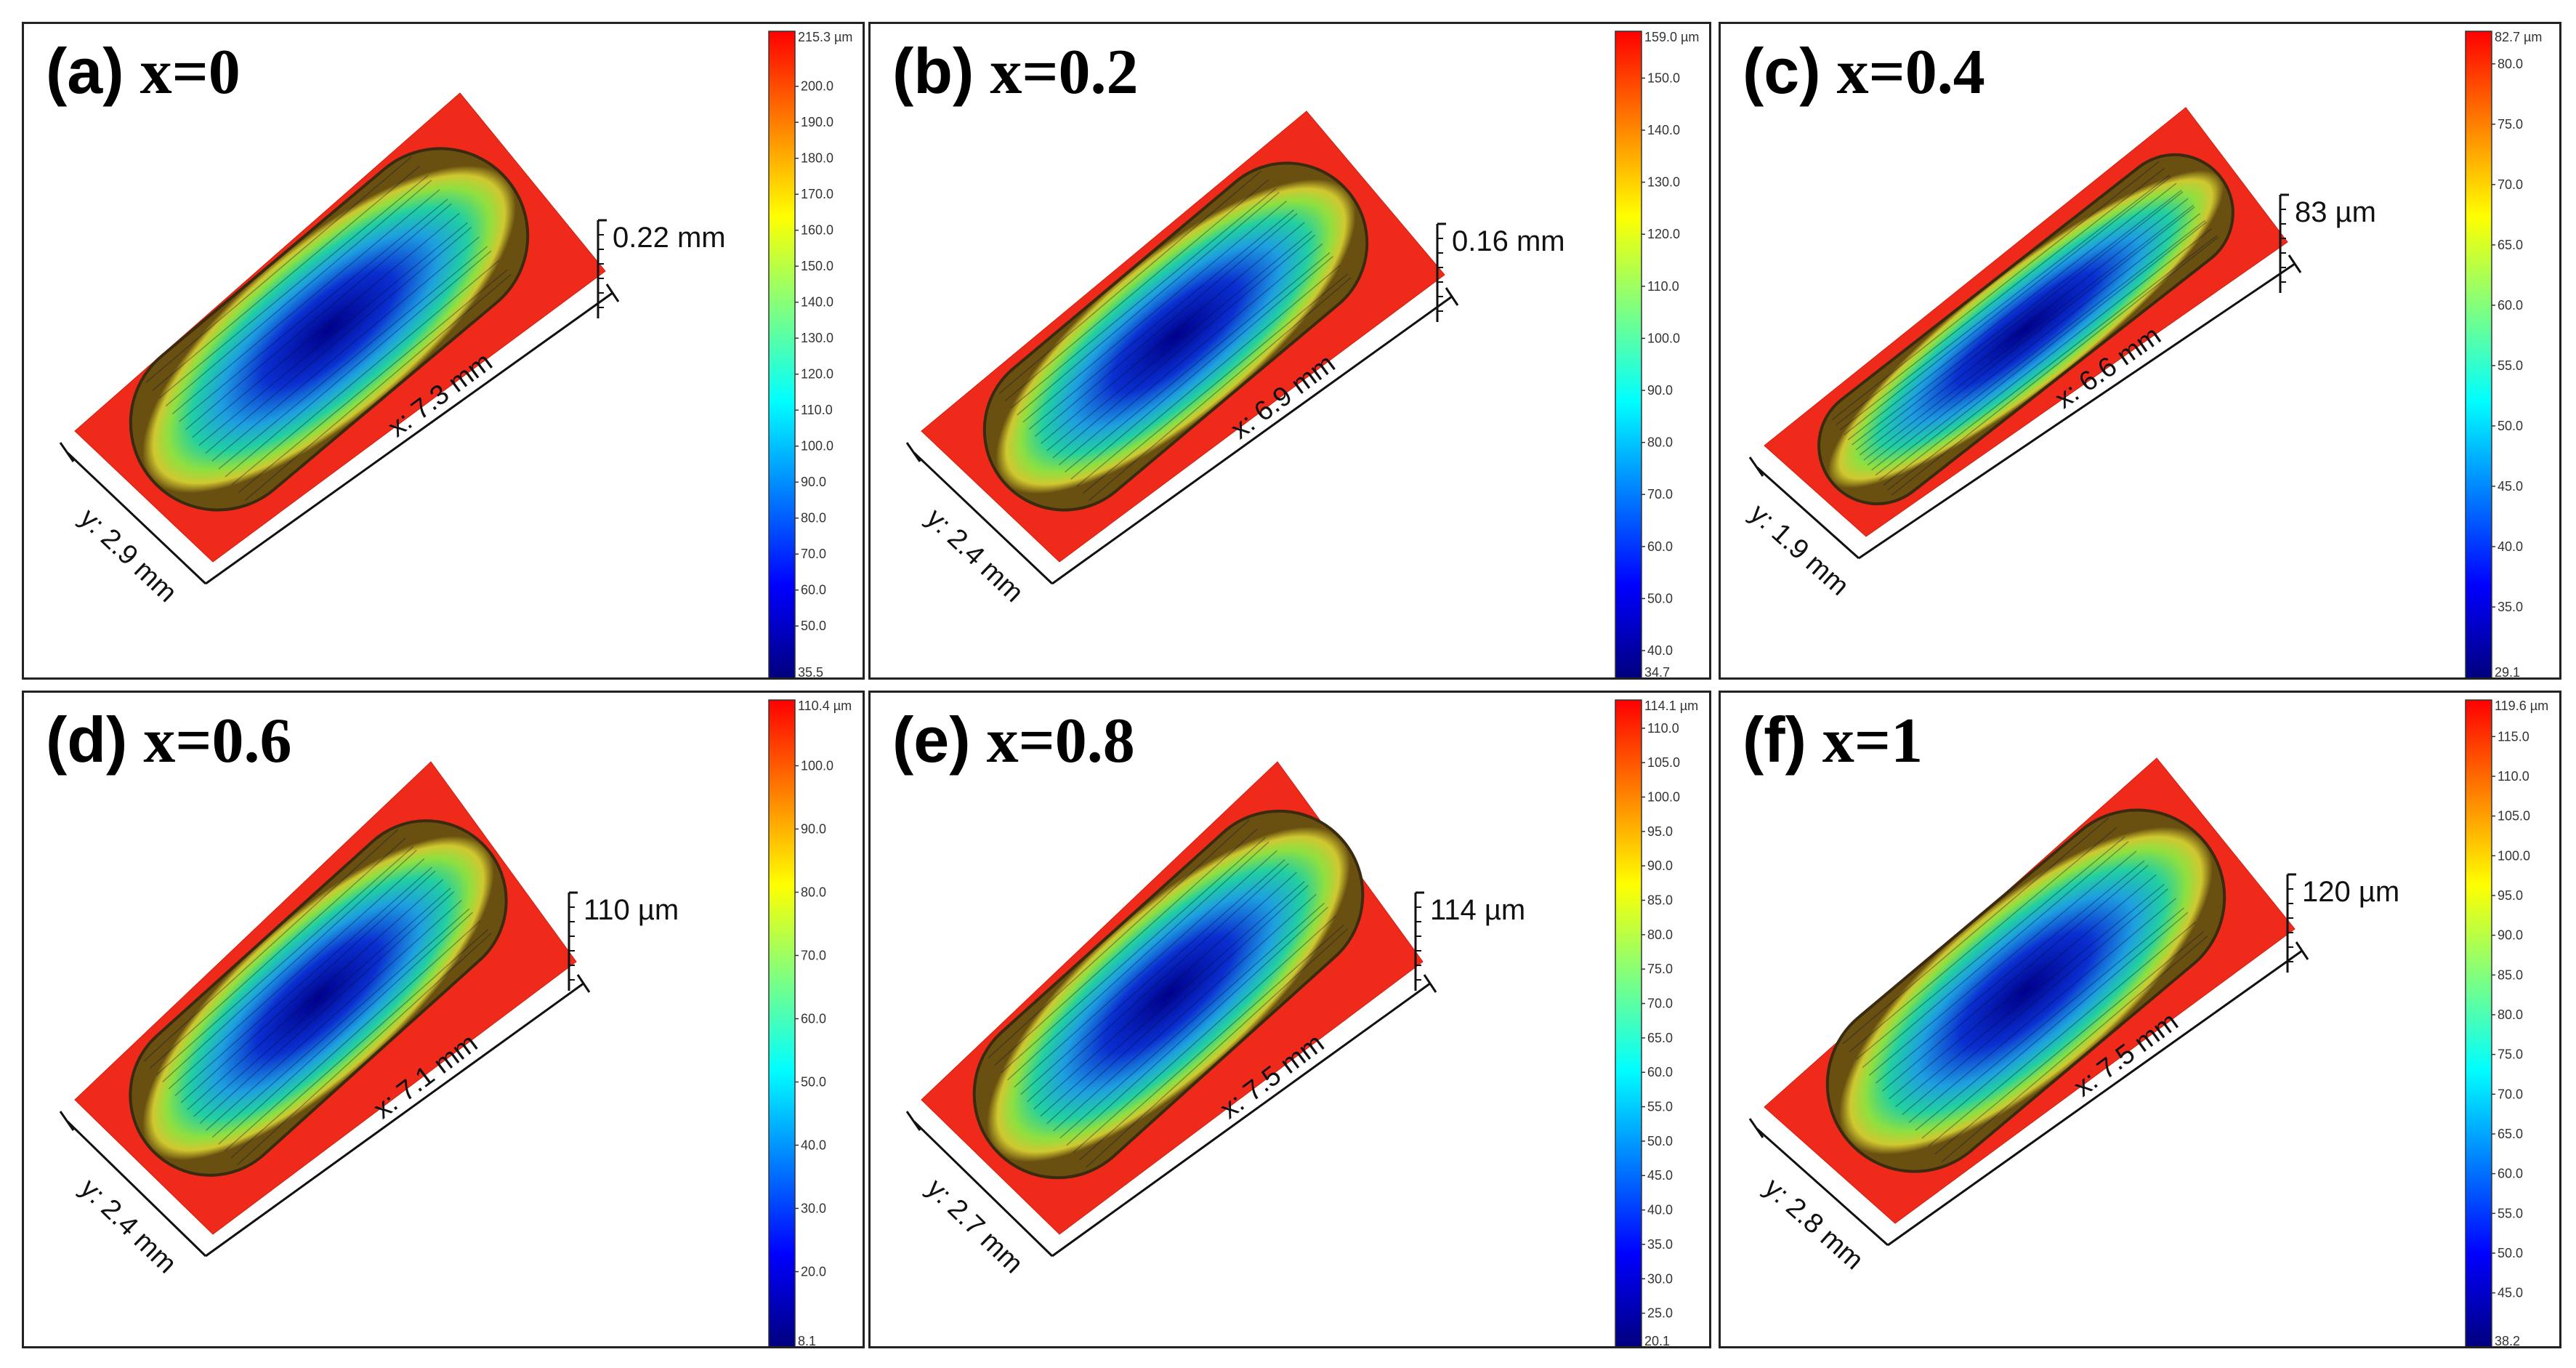 This screenshot has height=1368, width=2576. What do you see at coordinates (1657, 672) in the screenshot?
I see `colorbar-min-label: 34.7` at bounding box center [1657, 672].